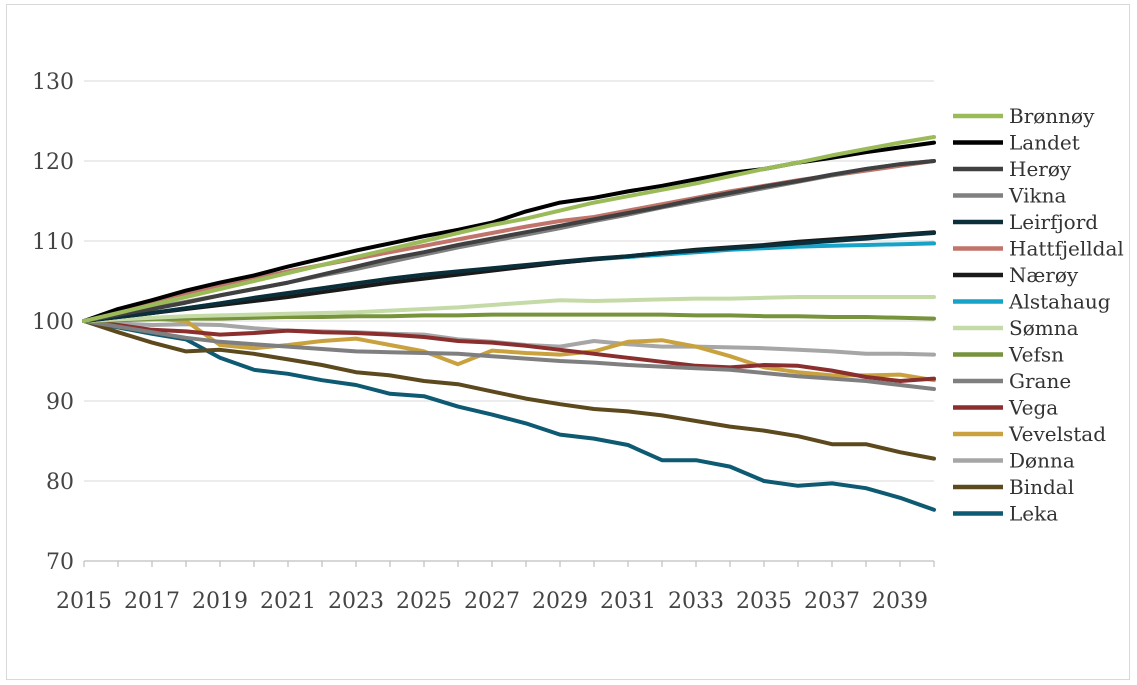 The width and height of the screenshot is (1137, 685). What do you see at coordinates (424, 601) in the screenshot?
I see `x-tick-label: 2025` at bounding box center [424, 601].